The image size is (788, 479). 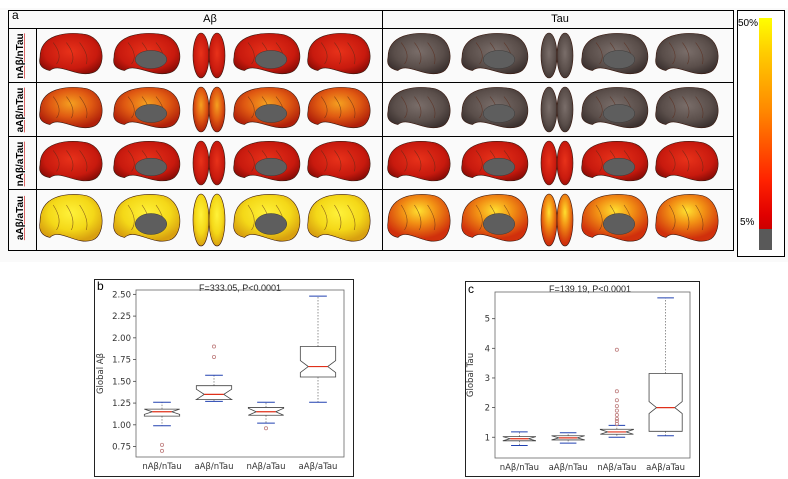 I want to click on x-tick-label: aAβ/nTau, so click(x=568, y=468).